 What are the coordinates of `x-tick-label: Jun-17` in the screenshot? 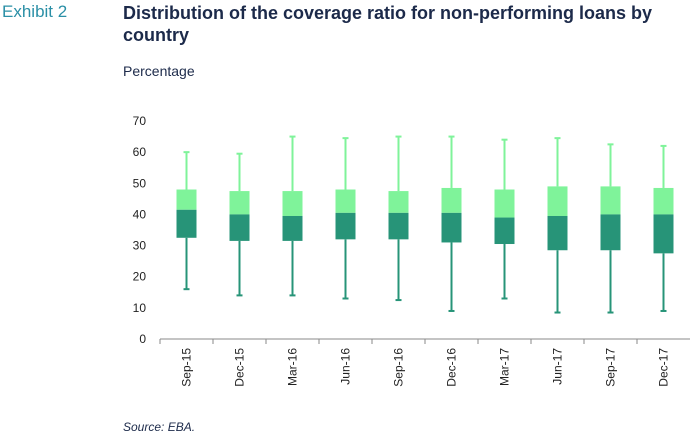 It's located at (558, 366).